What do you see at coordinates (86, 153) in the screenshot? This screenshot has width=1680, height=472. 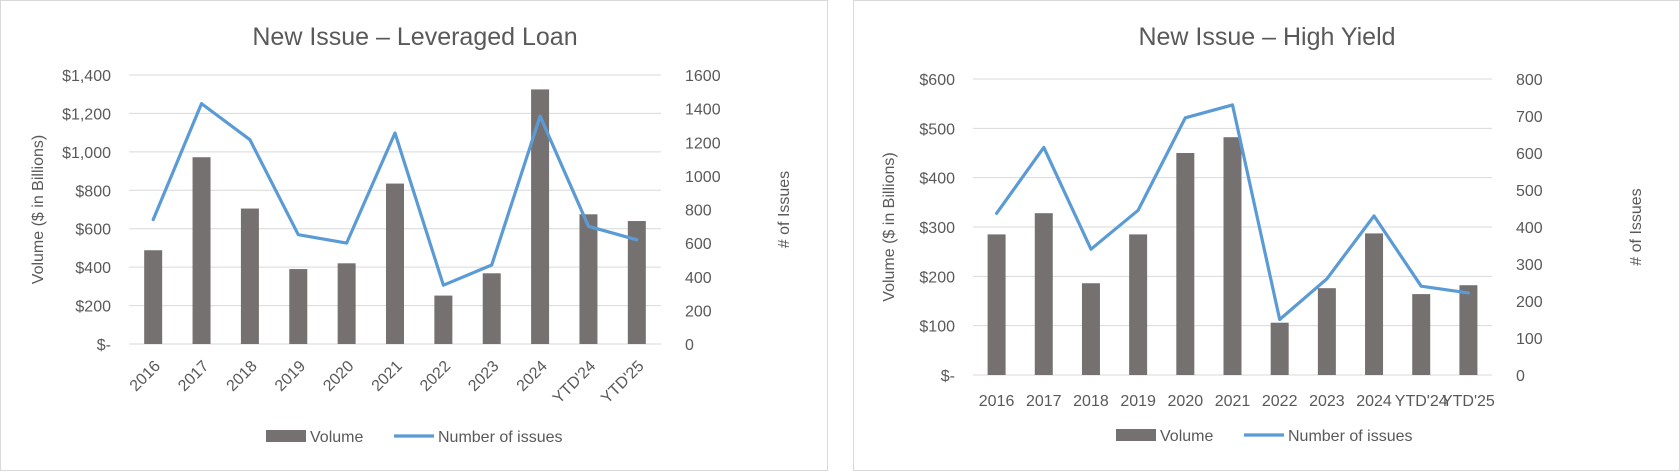 I see `y-tick-label: $1,000` at bounding box center [86, 153].